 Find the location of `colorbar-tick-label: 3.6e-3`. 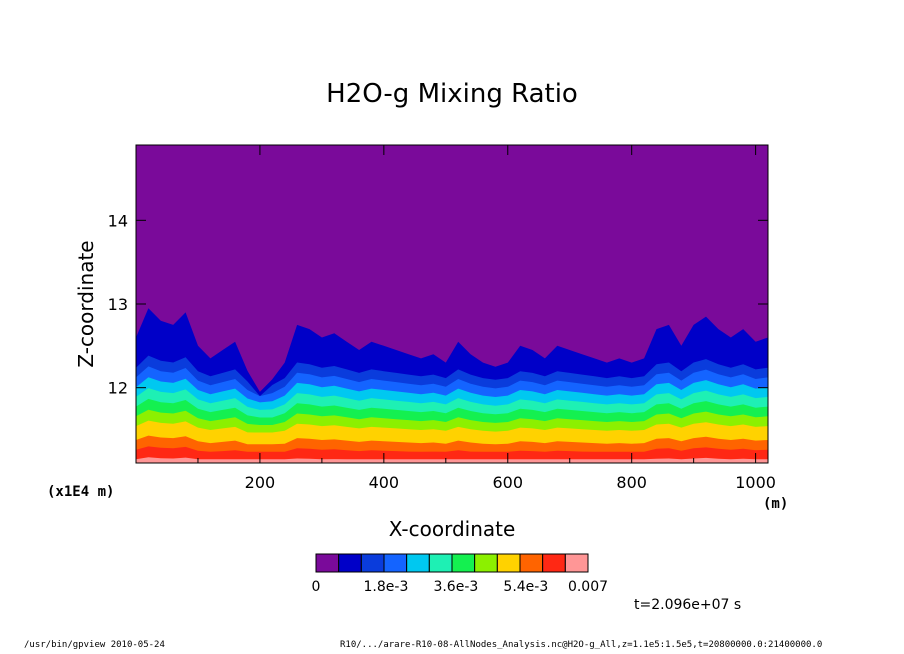

colorbar-tick-label: 3.6e-3 is located at coordinates (455, 587).